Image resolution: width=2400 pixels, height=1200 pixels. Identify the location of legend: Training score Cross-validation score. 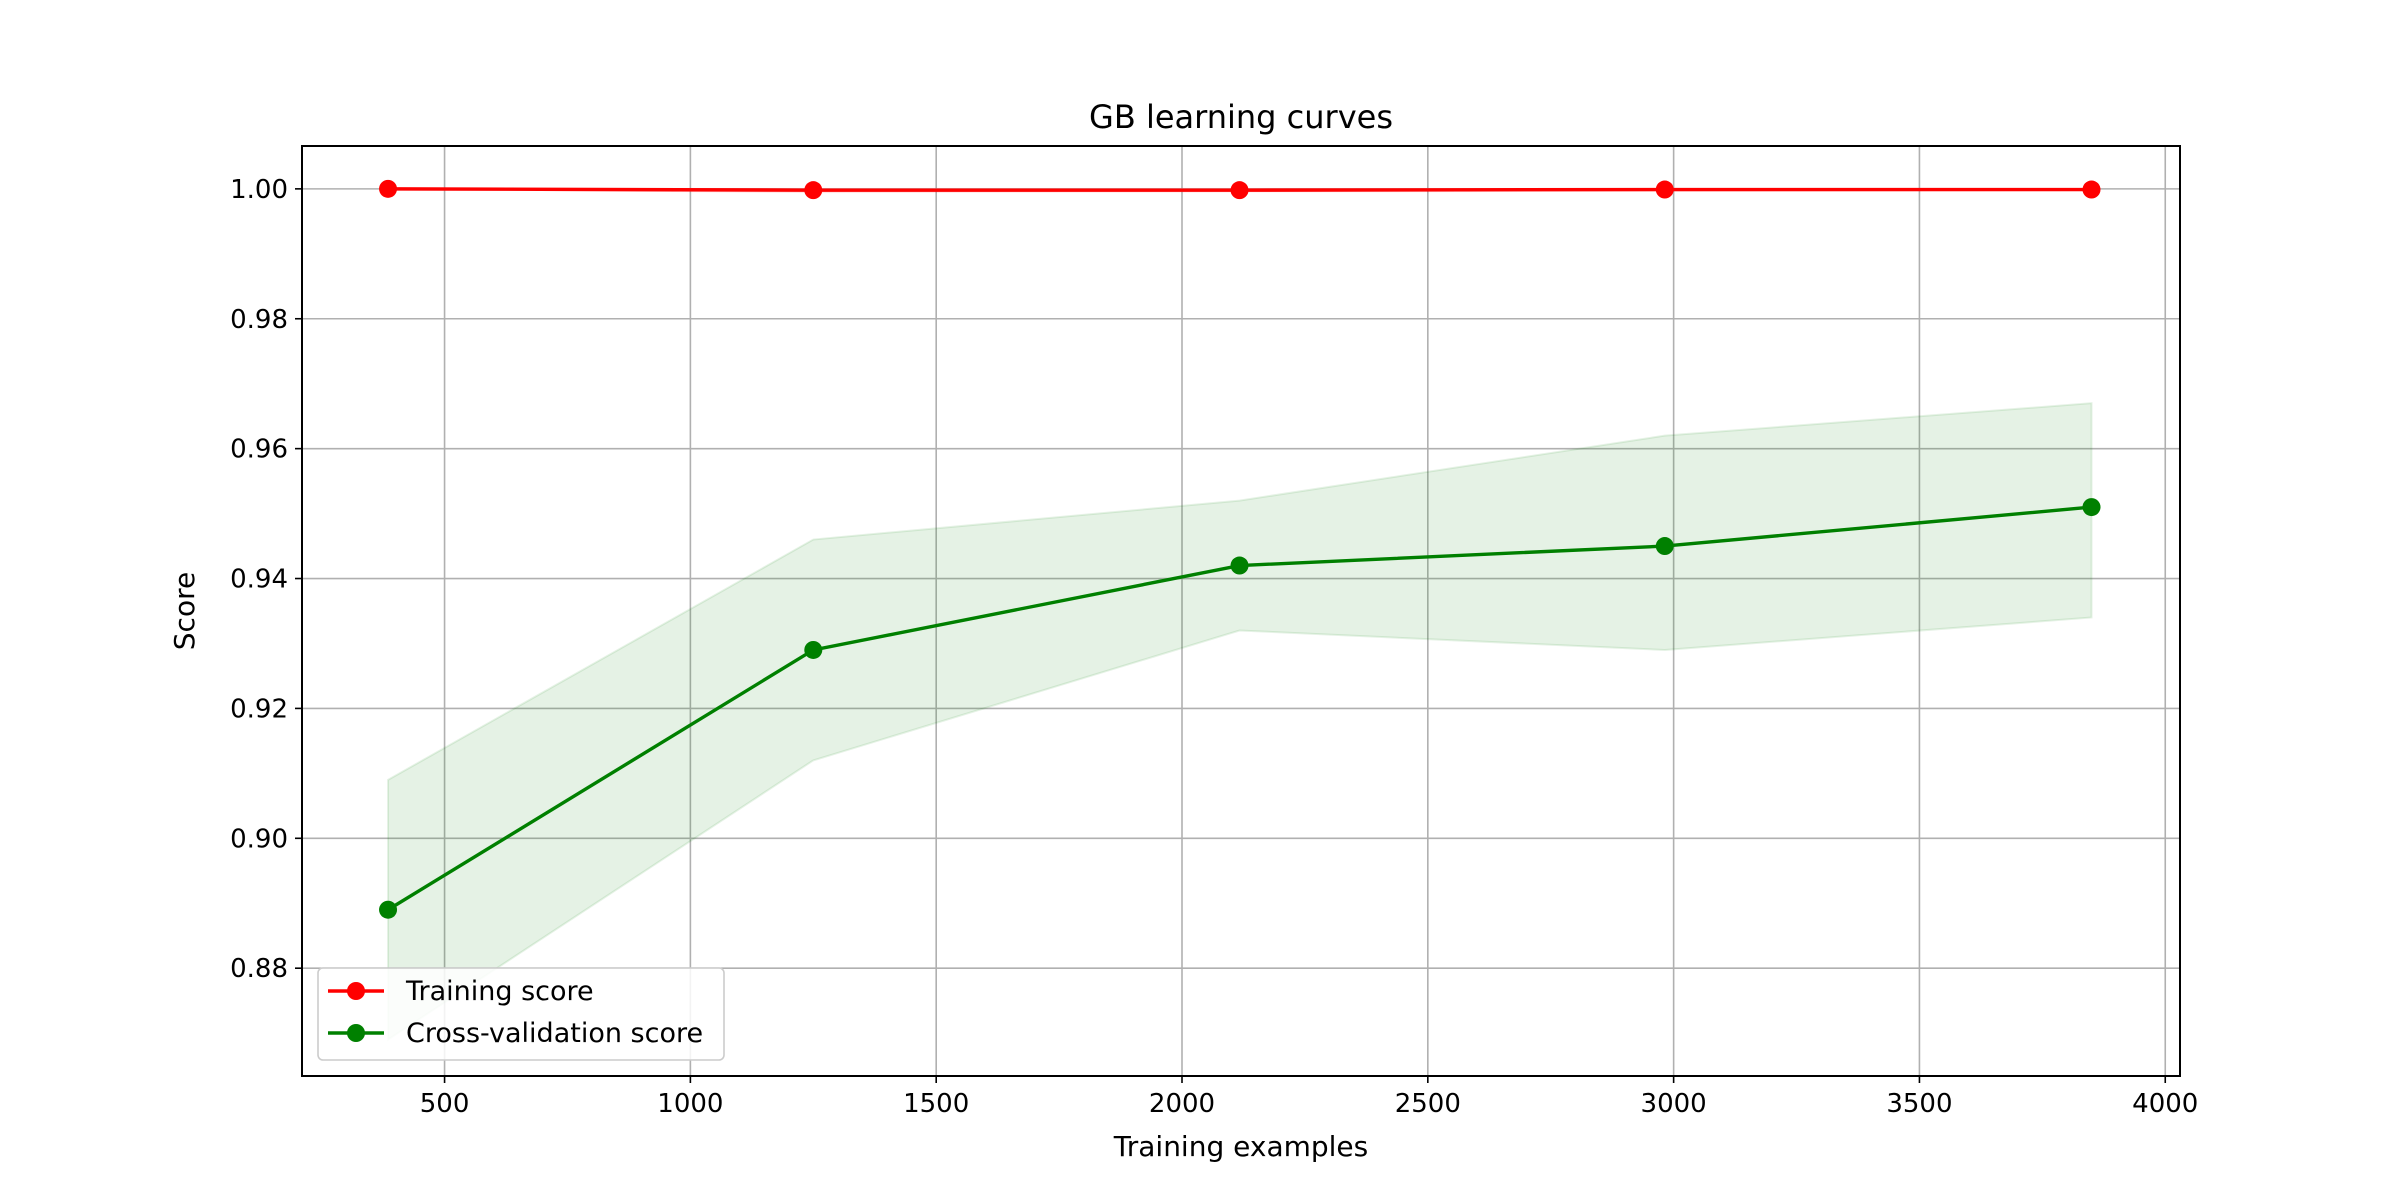
(521, 1014).